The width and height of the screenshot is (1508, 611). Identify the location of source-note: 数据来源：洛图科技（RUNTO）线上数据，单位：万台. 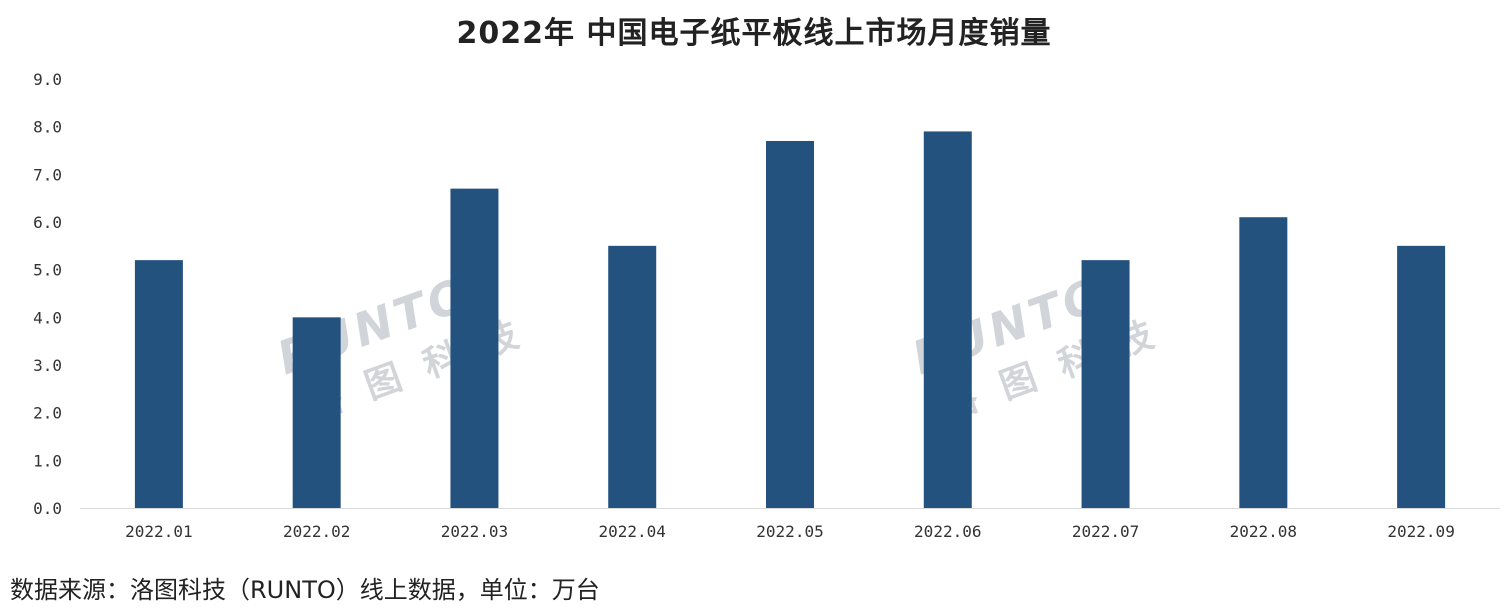
(305, 590).